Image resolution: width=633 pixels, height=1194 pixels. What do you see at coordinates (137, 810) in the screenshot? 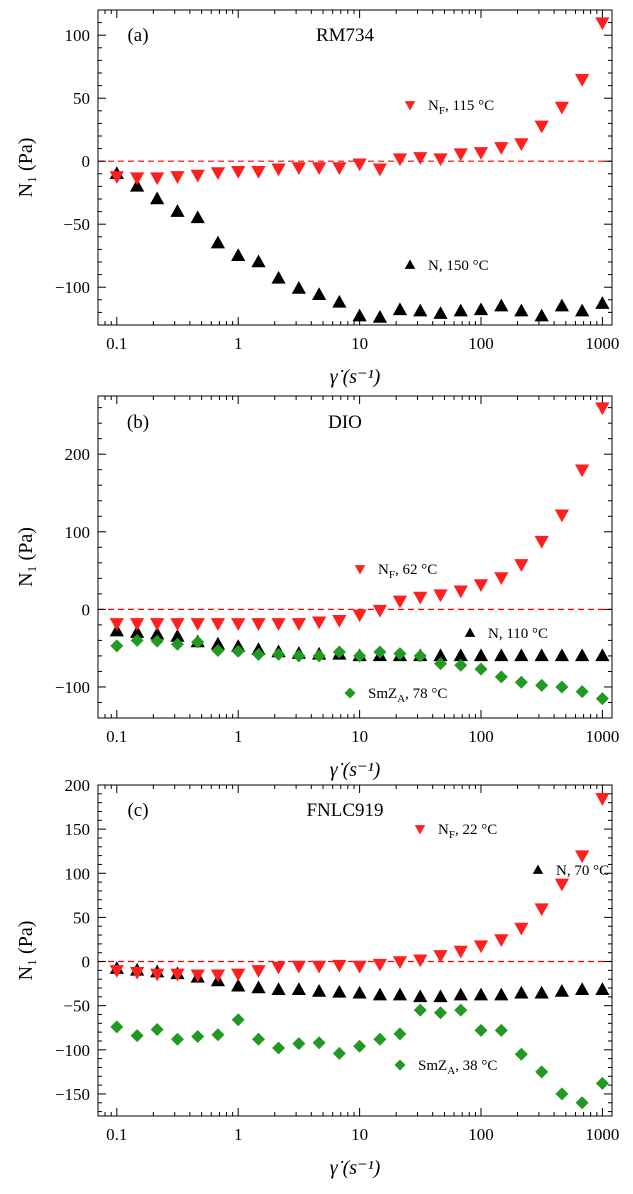
I see `panel-label: (c)` at bounding box center [137, 810].